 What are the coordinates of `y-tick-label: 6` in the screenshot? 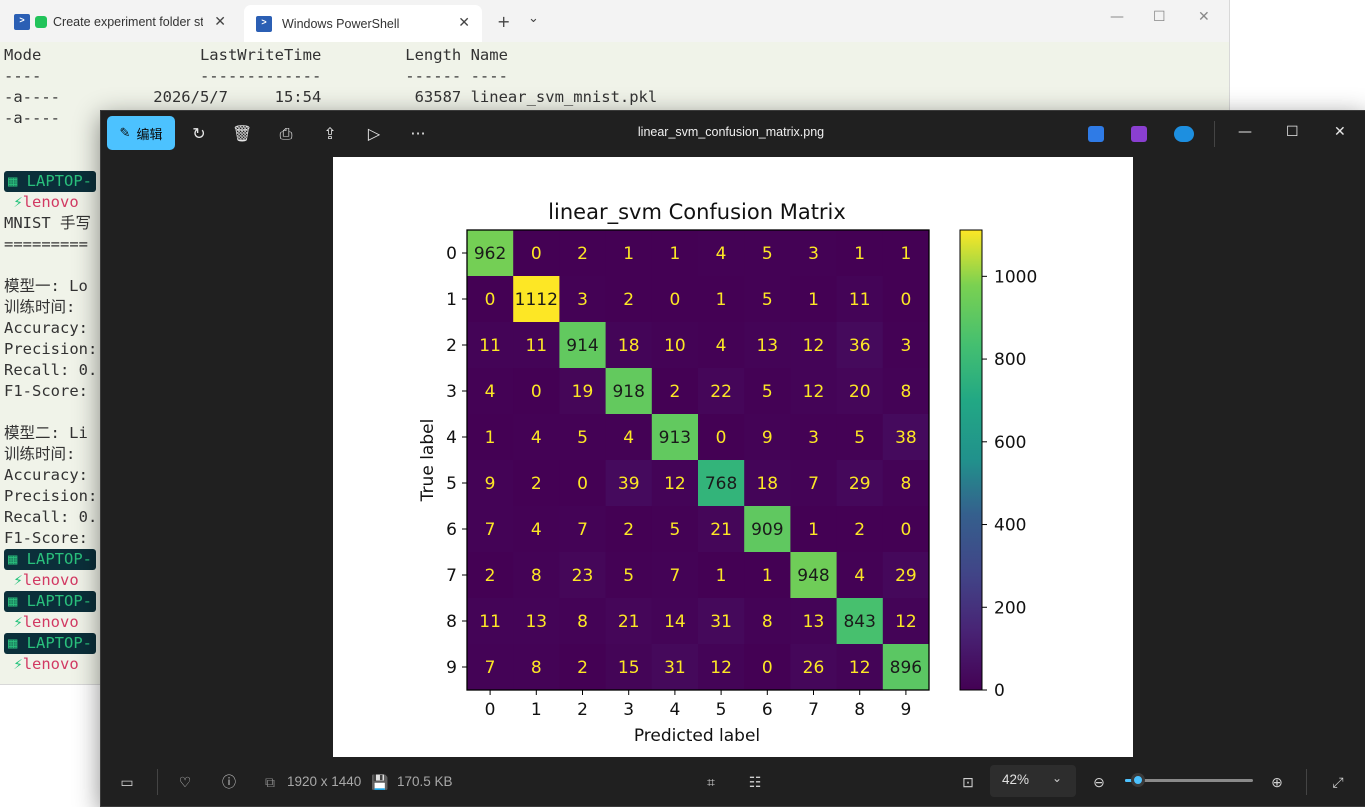 It's located at (451, 530).